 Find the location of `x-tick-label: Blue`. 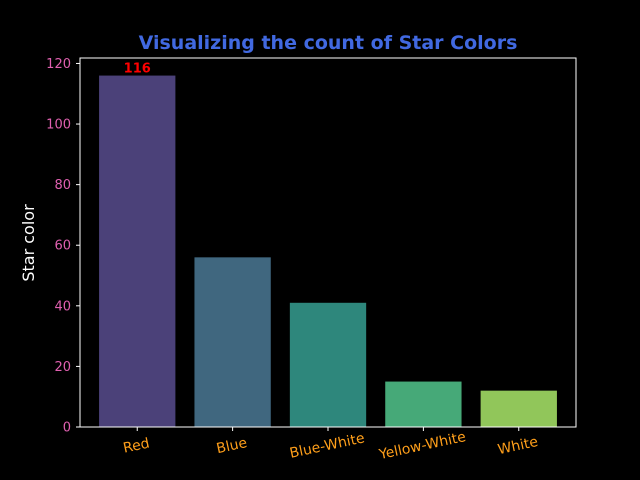

x-tick-label: Blue is located at coordinates (232, 446).